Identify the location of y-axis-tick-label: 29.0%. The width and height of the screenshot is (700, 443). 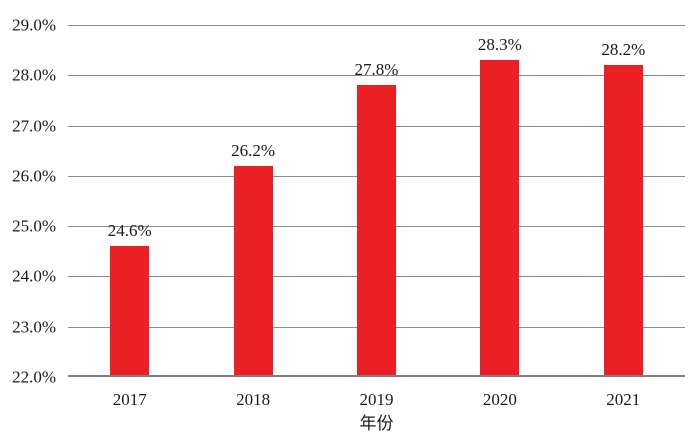
(34, 25).